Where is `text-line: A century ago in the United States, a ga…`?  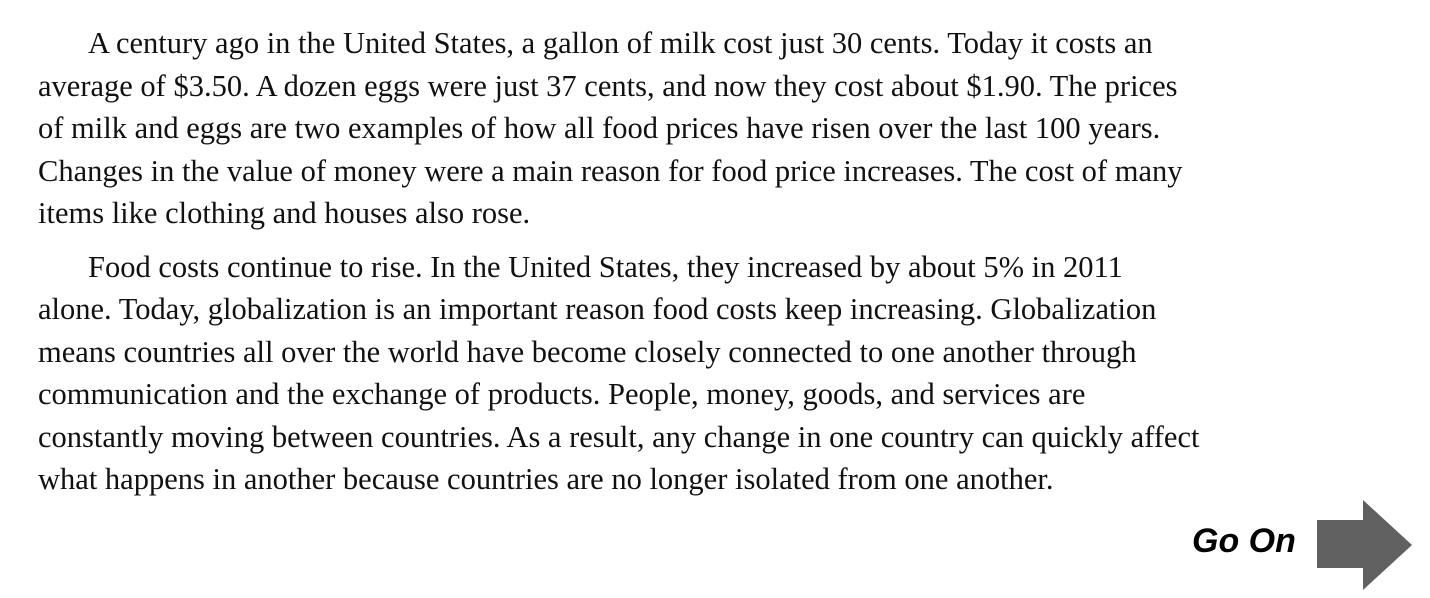 text-line: A century ago in the United States, a ga… is located at coordinates (620, 43).